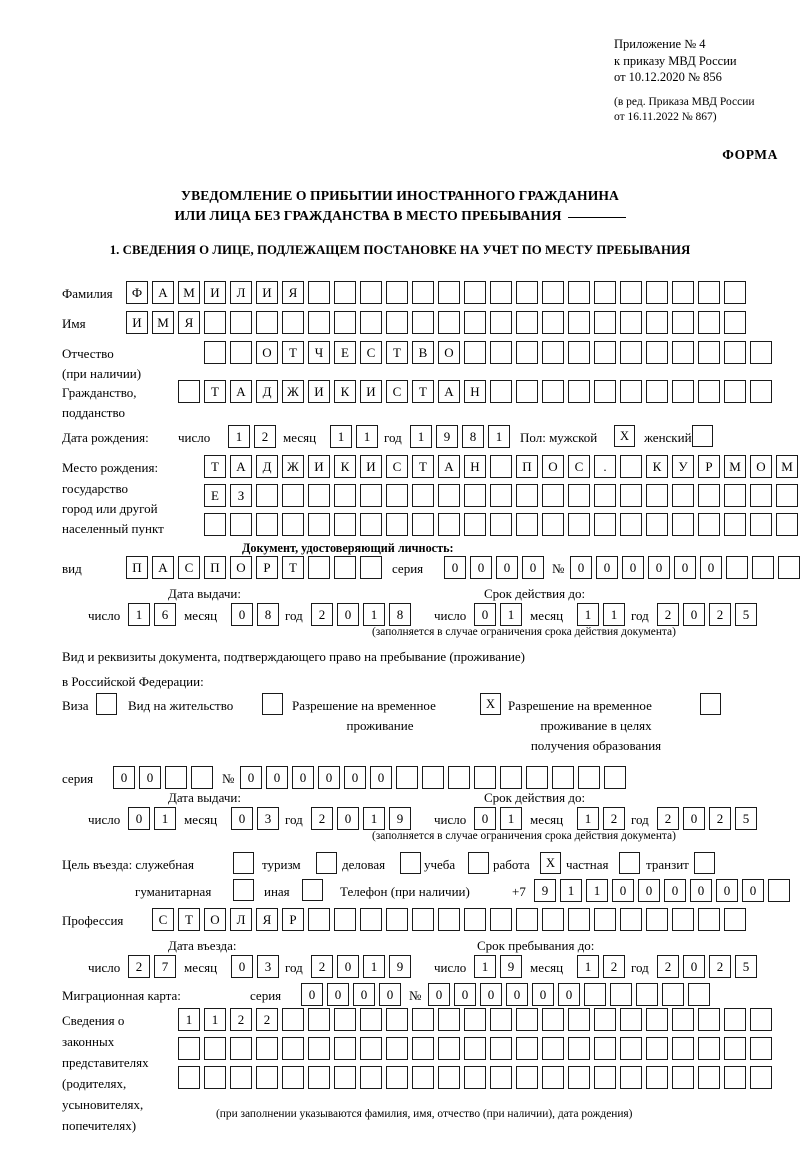 Image resolution: width=800 pixels, height=1163 pixels. I want to click on input-cell: 9, so click(400, 818).